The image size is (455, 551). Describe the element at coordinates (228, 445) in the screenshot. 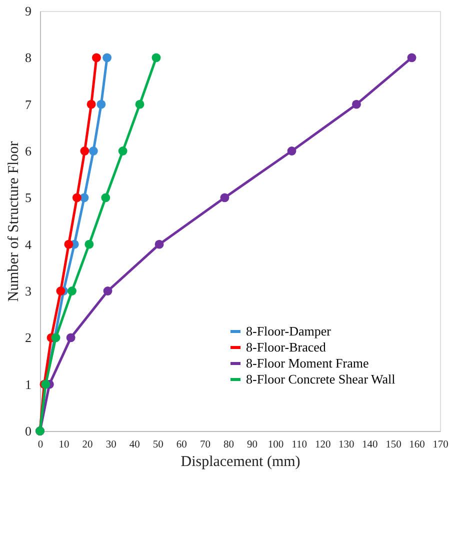

I see `x-tick-label: 80` at that location.